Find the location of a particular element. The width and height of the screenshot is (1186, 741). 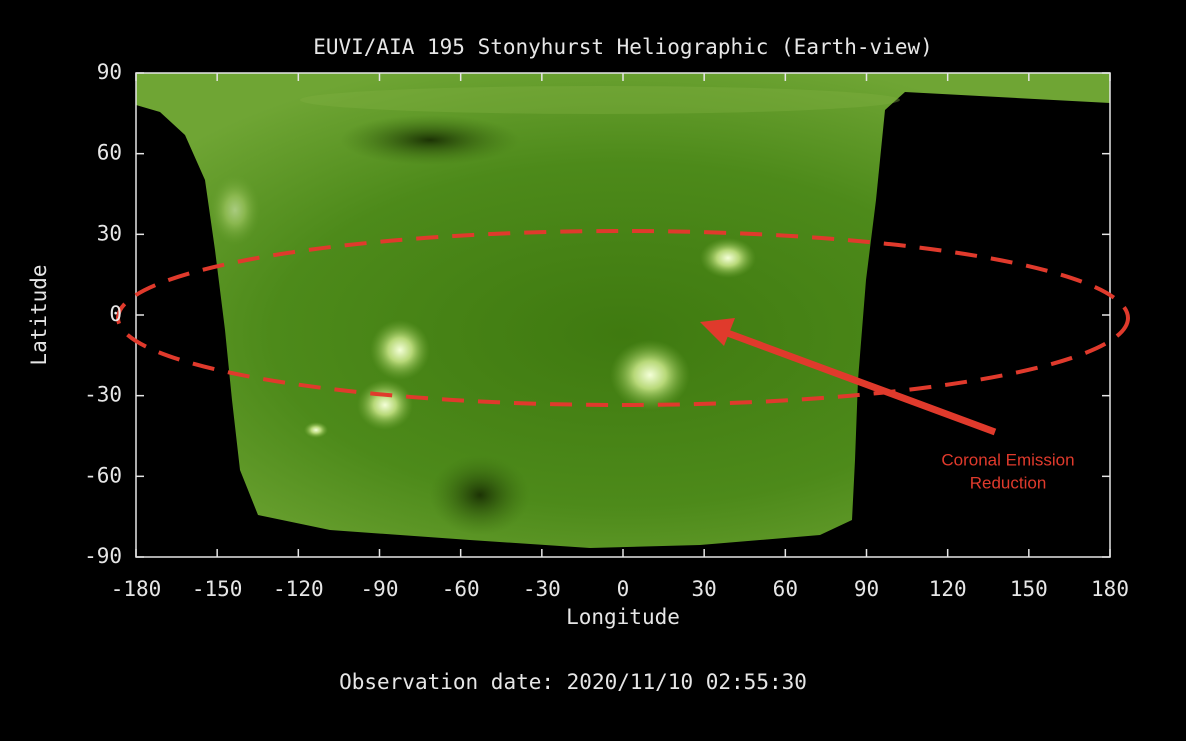

y-tick-label: -30 is located at coordinates (103, 395).